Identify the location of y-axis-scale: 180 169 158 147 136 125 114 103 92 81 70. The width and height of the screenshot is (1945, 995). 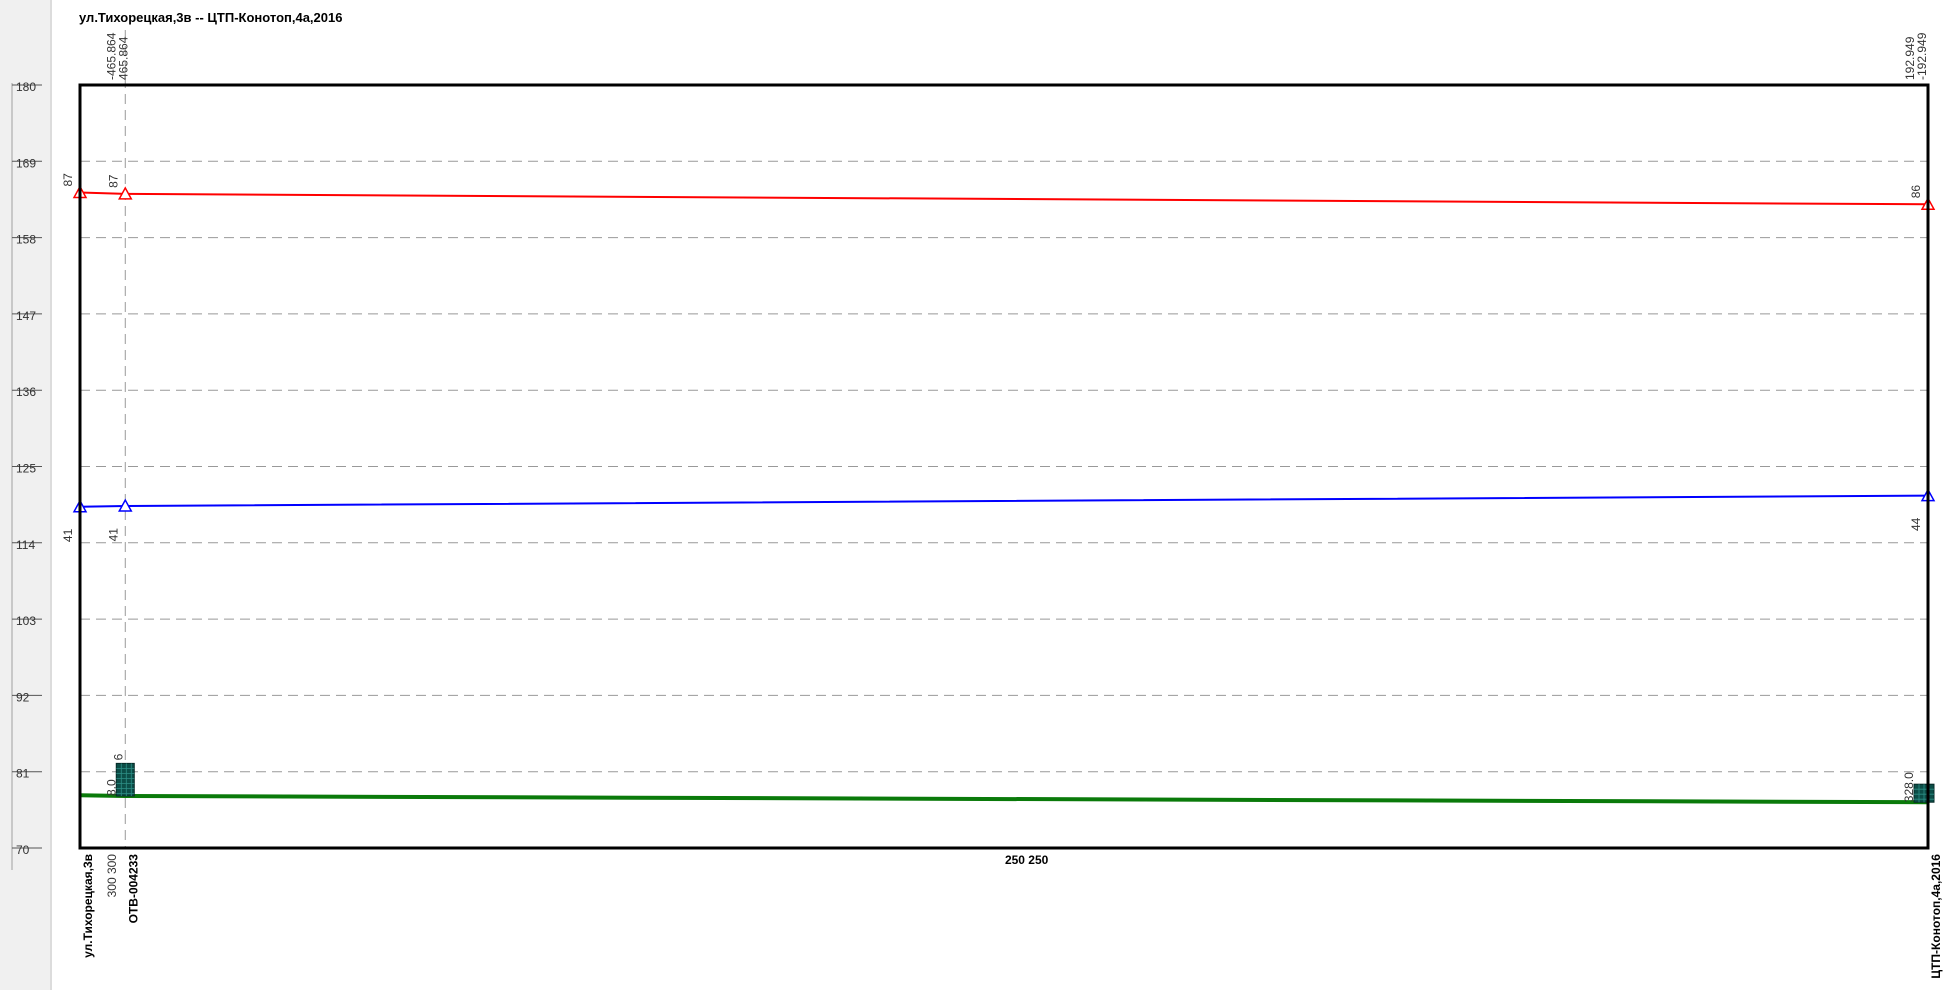
(27, 468).